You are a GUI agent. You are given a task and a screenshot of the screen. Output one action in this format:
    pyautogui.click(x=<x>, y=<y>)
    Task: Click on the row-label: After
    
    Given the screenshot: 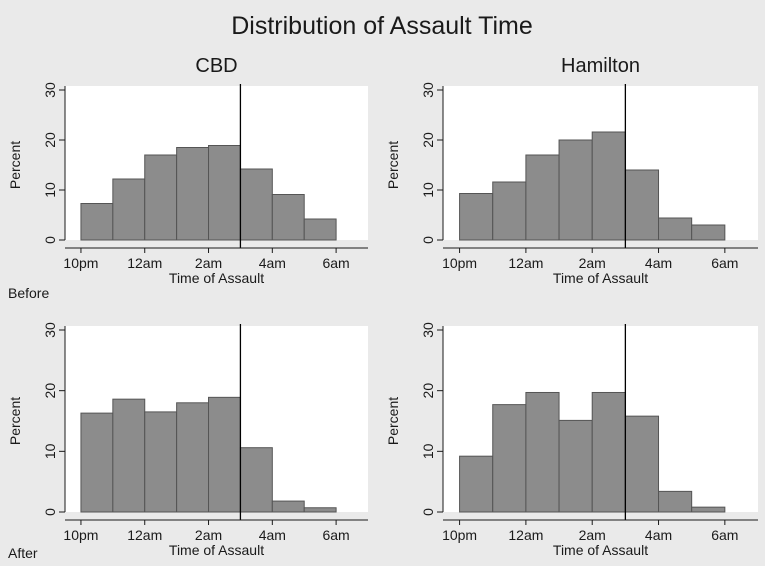 What is the action you would take?
    pyautogui.click(x=23, y=553)
    